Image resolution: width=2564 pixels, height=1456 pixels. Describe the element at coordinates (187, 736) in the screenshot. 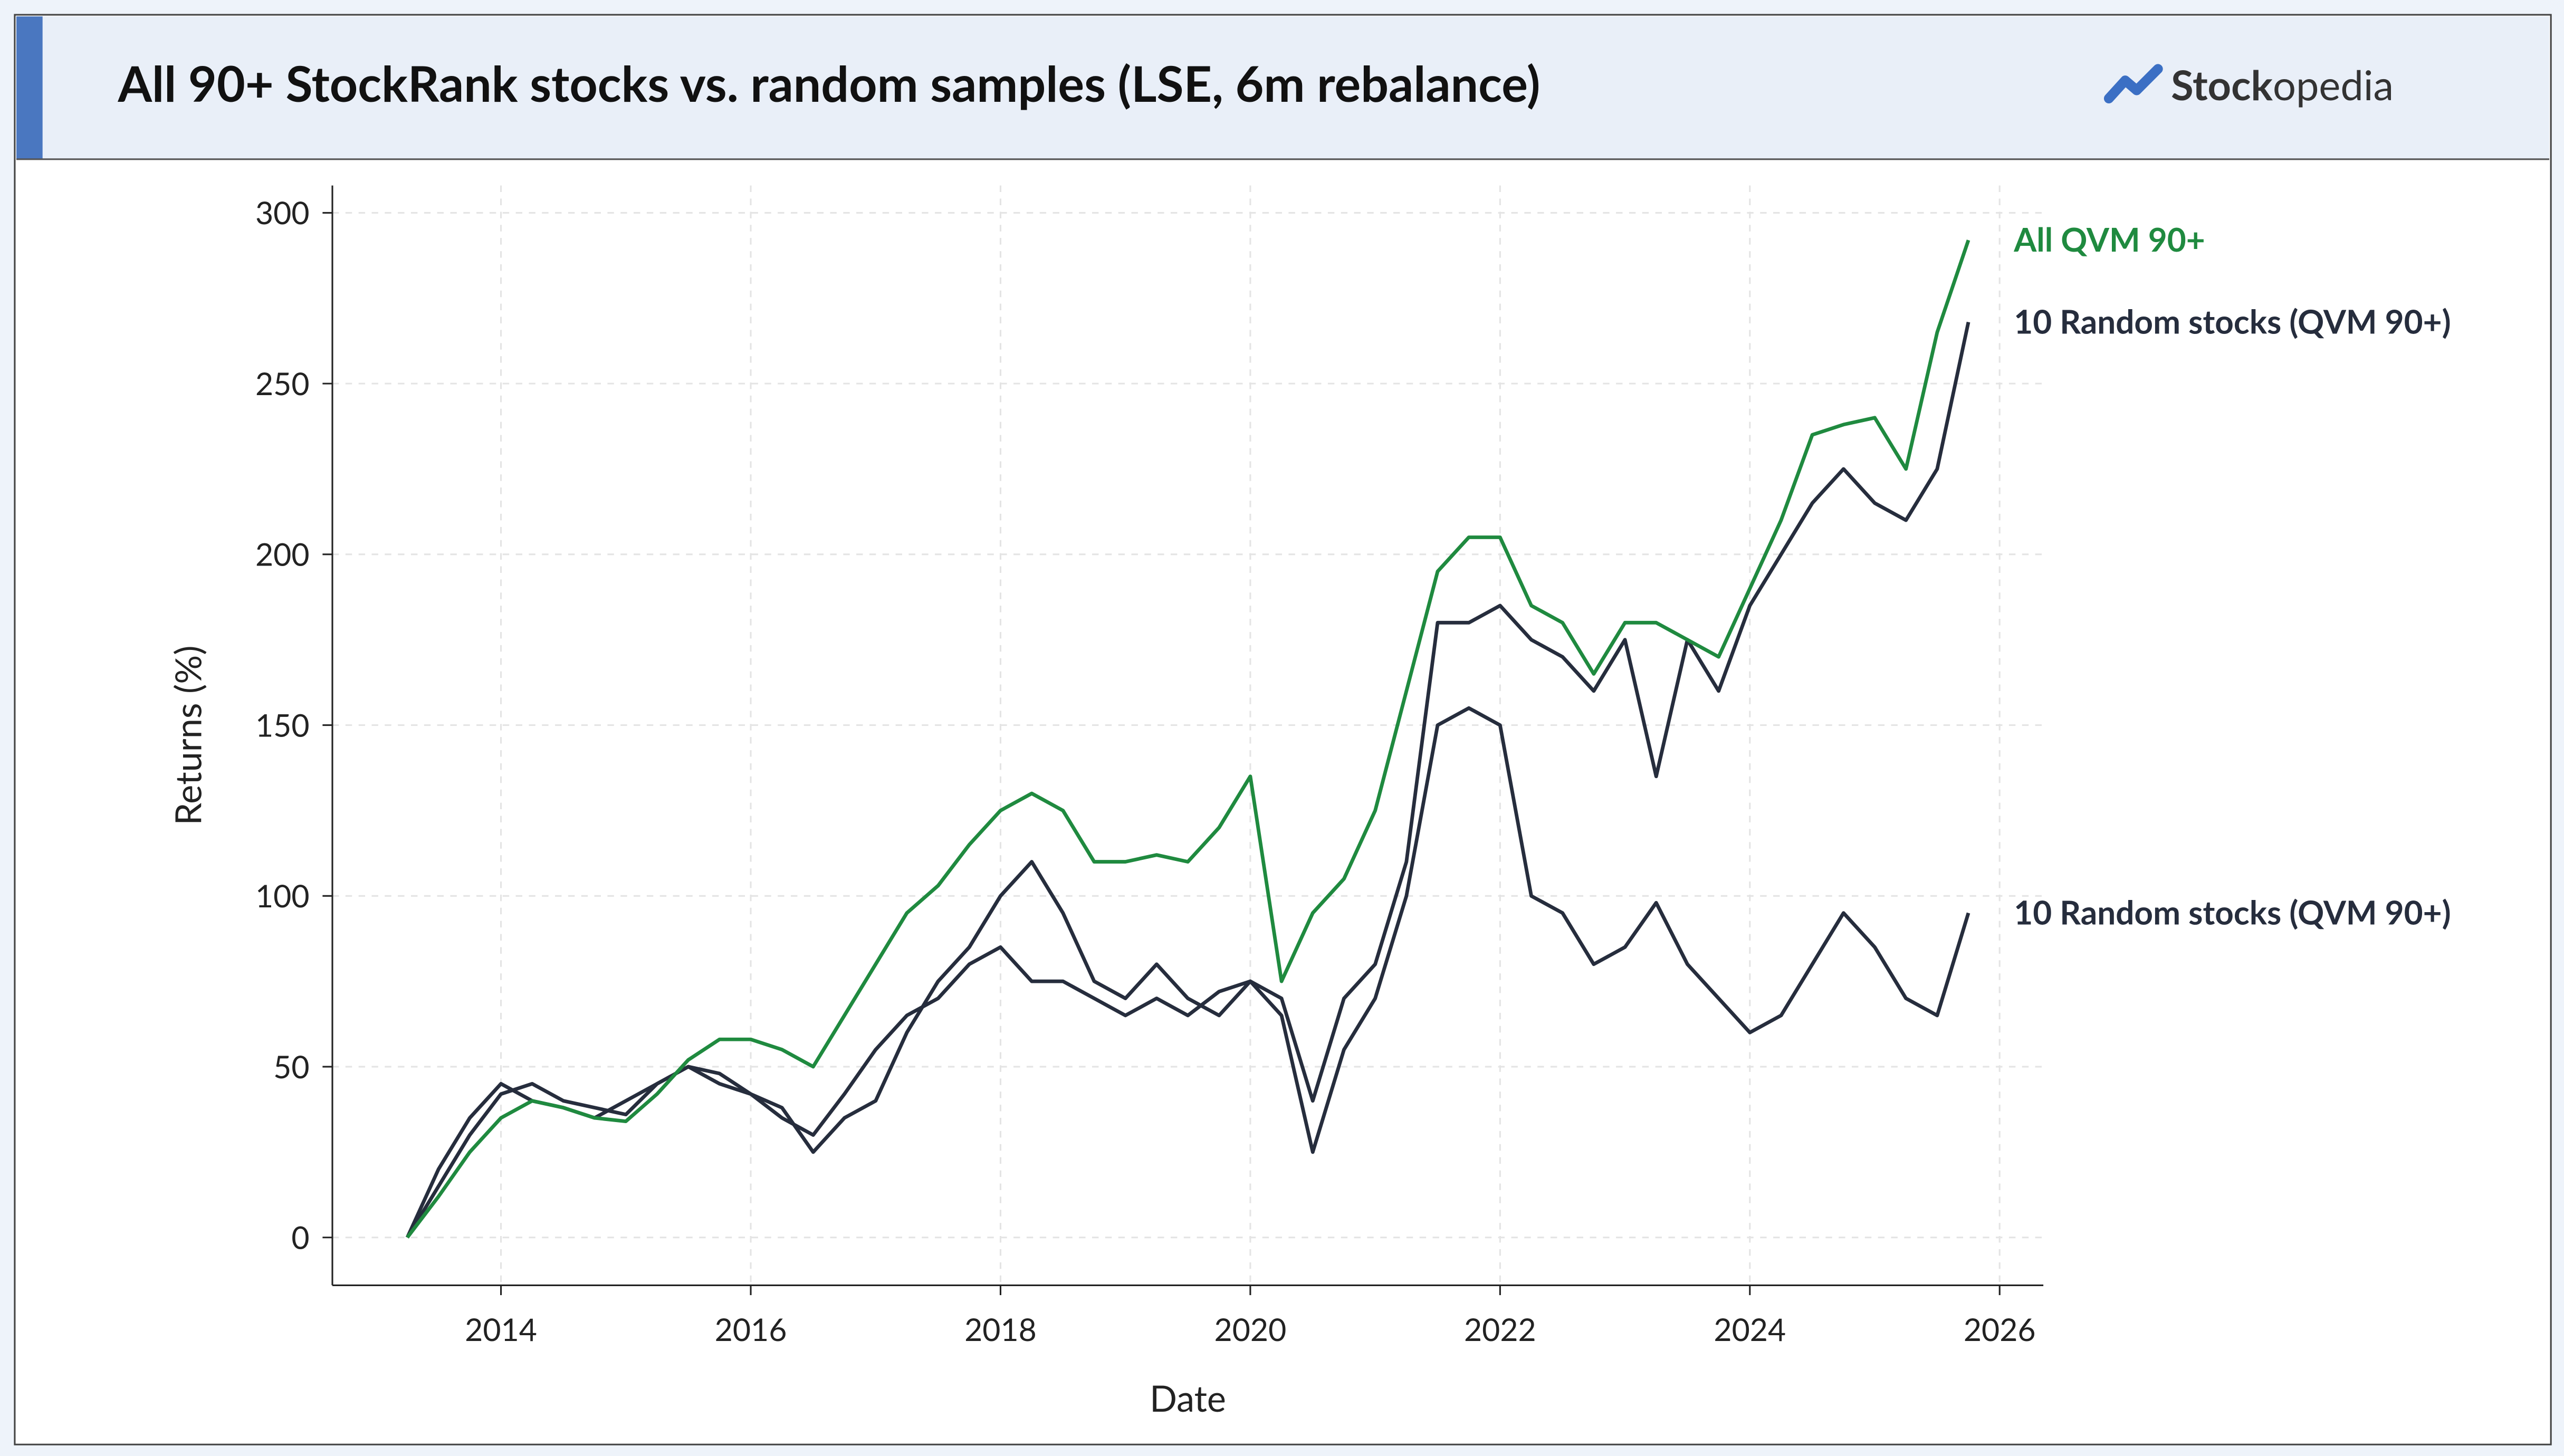

I see `y-axis-label: Returns (%)` at that location.